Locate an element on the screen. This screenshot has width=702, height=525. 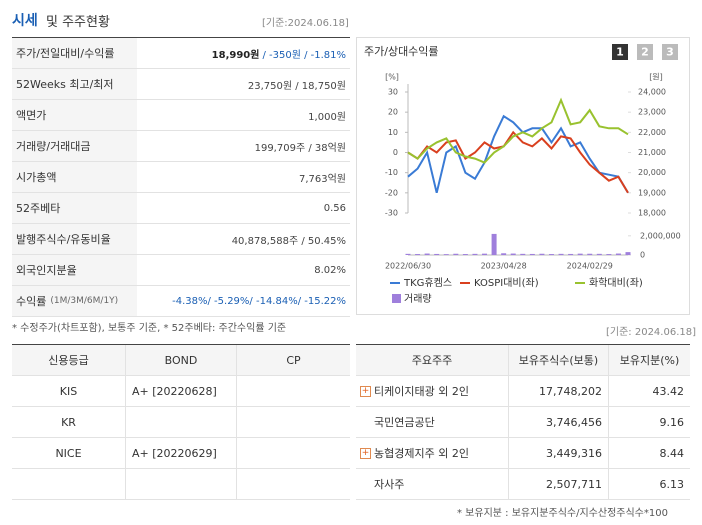
value-cell: 40,878,588주 / 50.45% is located at coordinates (243, 239).